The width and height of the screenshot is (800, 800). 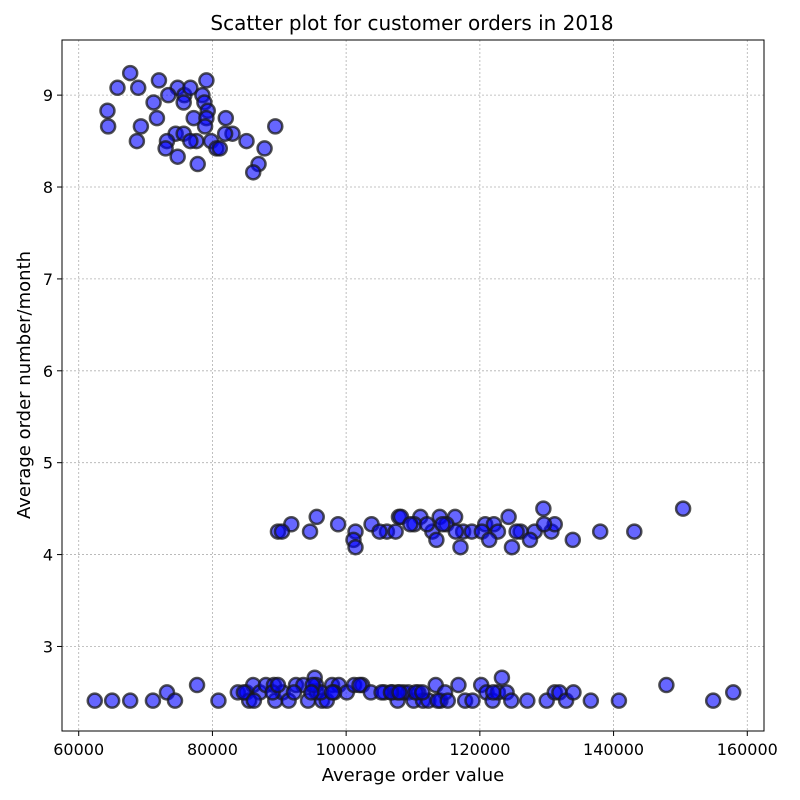 What do you see at coordinates (48, 646) in the screenshot?
I see `y-tick-label: 3` at bounding box center [48, 646].